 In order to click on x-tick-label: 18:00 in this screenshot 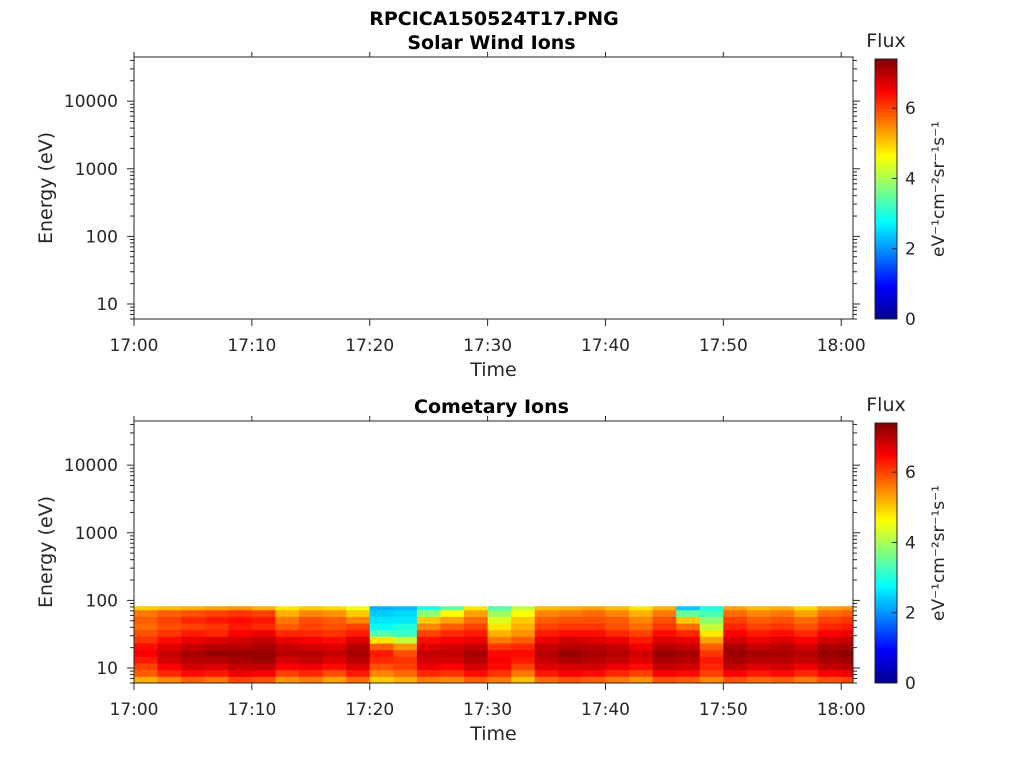, I will do `click(841, 710)`.